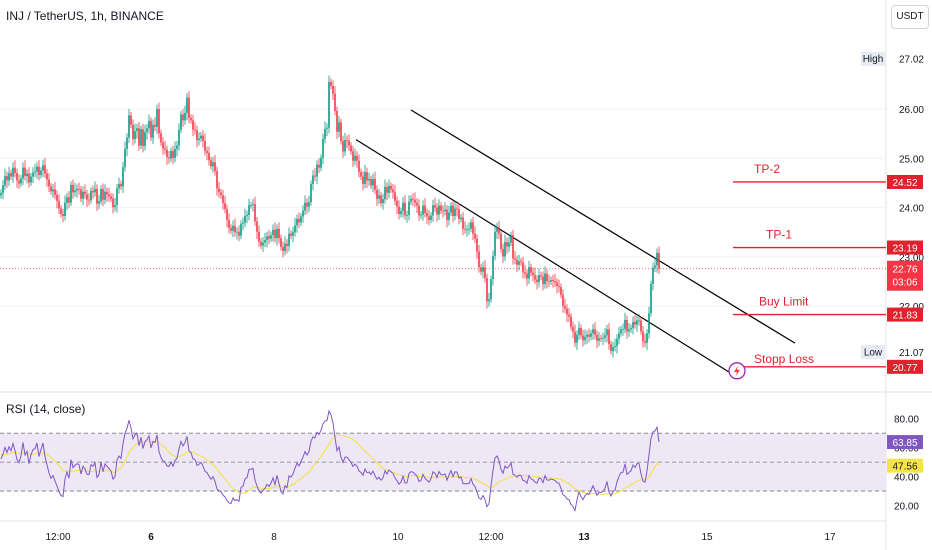 Image resolution: width=932 pixels, height=550 pixels. Describe the element at coordinates (784, 302) in the screenshot. I see `level-label: Buy Limit` at that location.